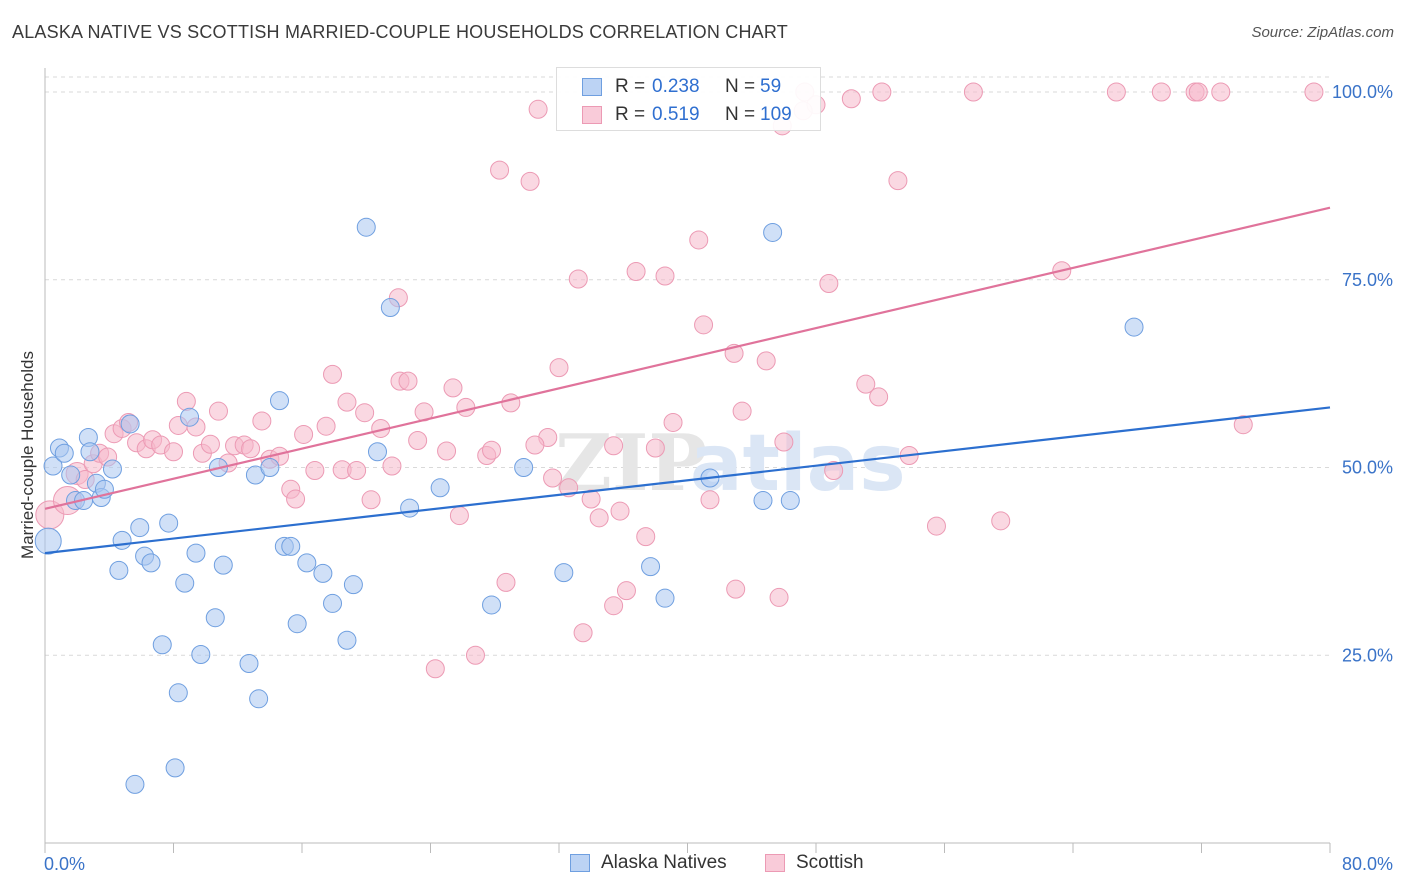  I want to click on legend-label: Alaska Natives, so click(664, 862).